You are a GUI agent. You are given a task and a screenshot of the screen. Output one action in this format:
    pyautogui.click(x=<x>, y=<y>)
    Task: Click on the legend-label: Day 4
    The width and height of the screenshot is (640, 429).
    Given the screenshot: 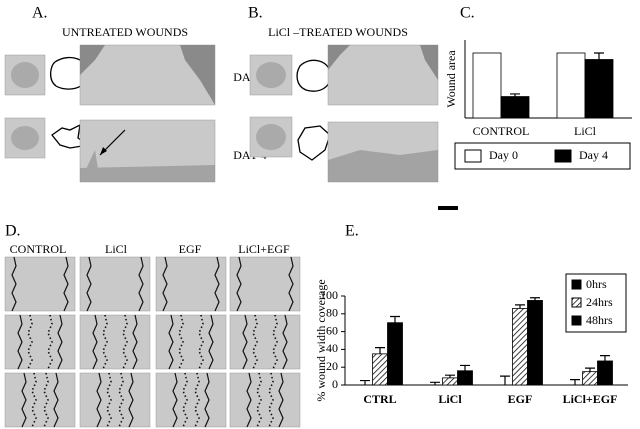 What is the action you would take?
    pyautogui.click(x=593, y=155)
    